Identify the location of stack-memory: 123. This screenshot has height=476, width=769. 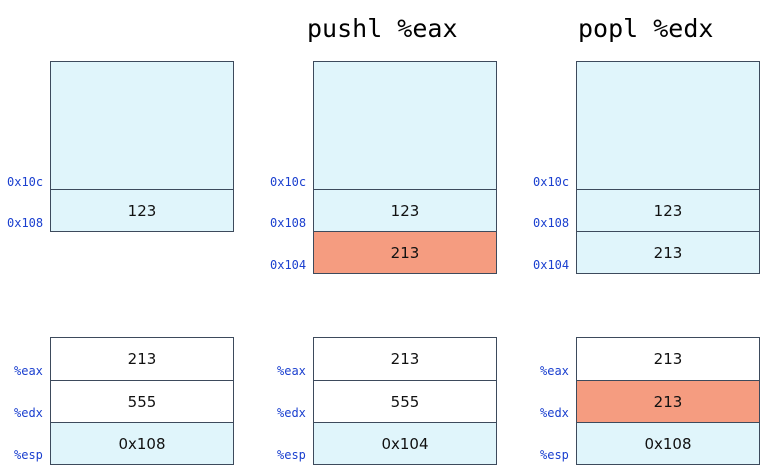
(142, 146).